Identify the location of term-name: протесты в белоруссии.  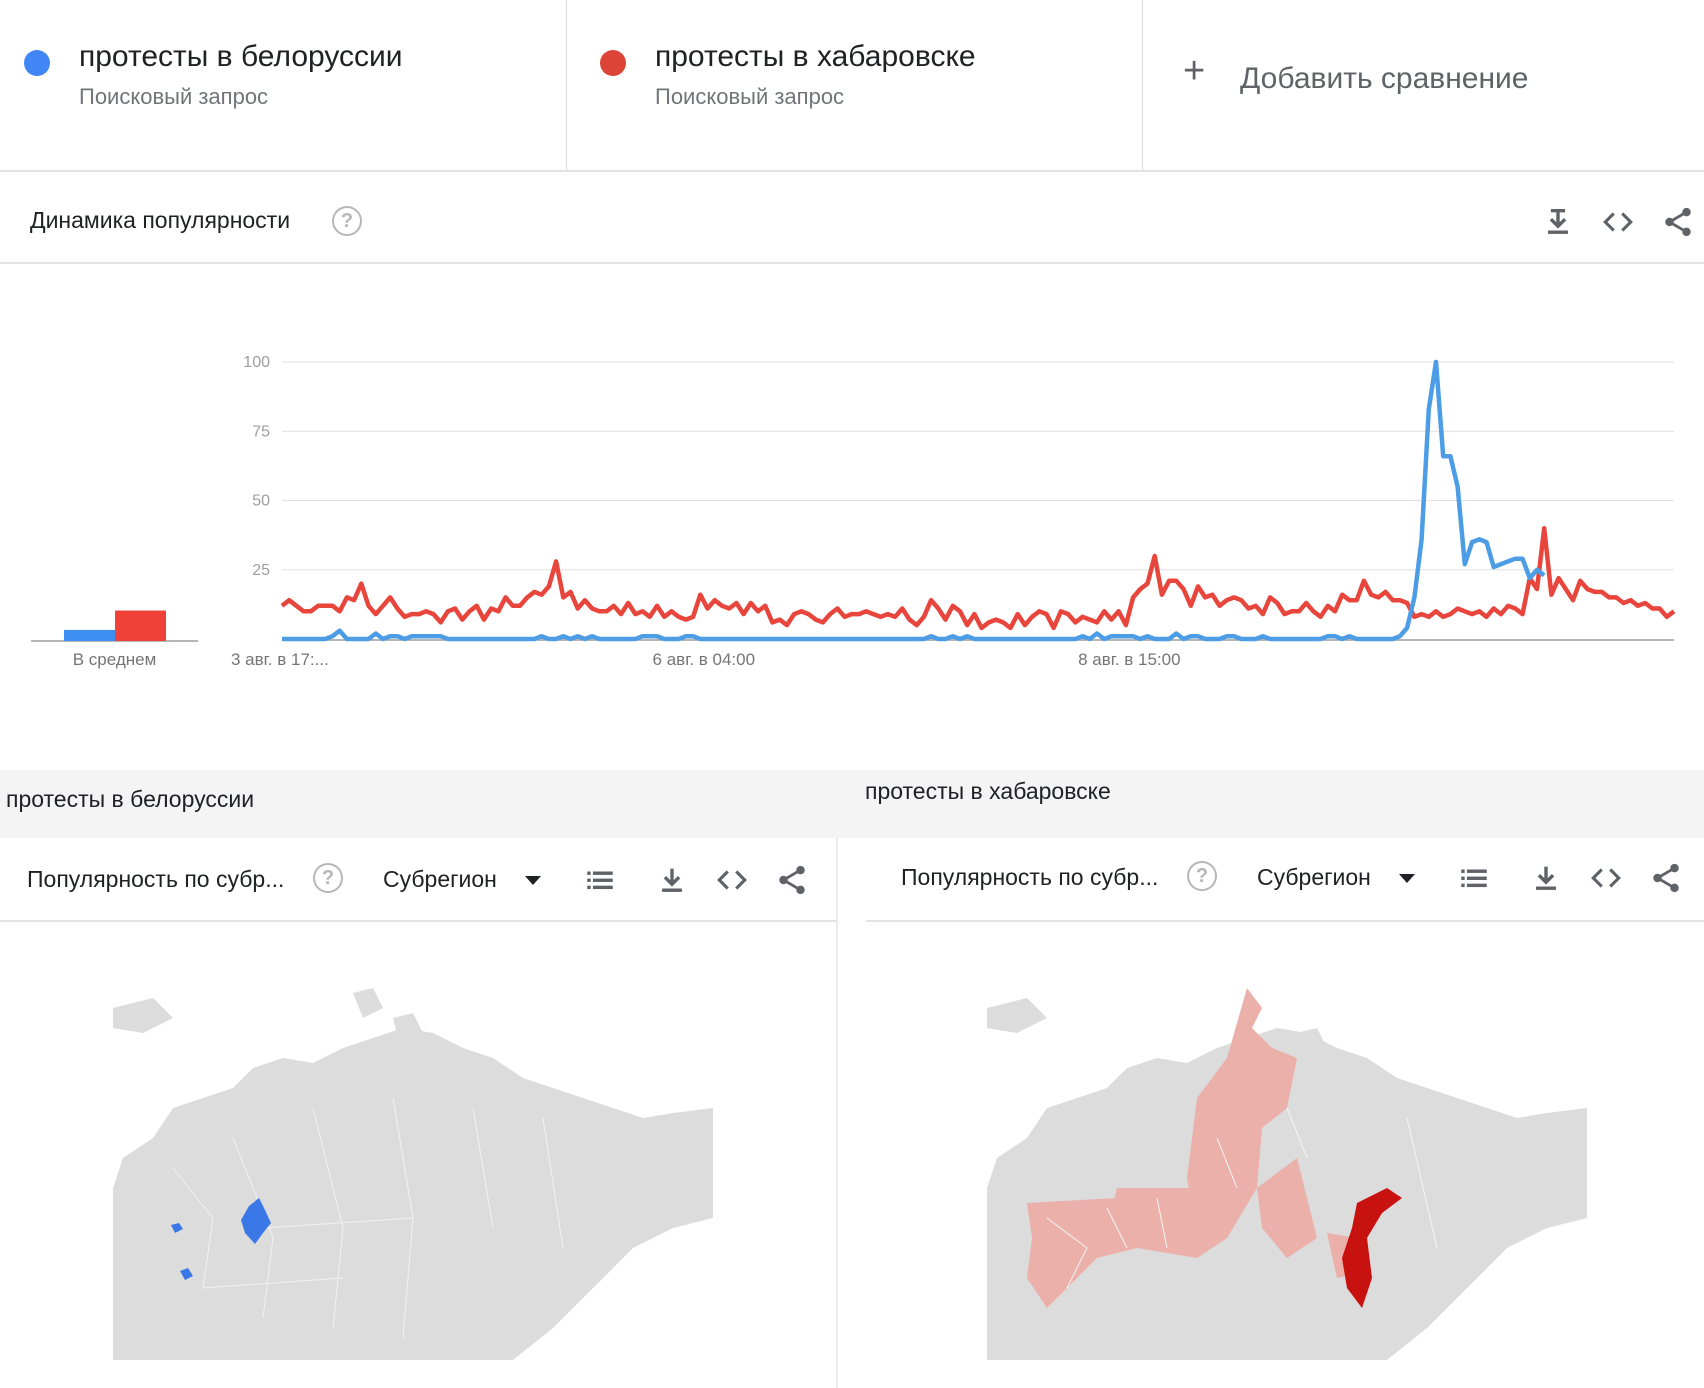
(241, 56).